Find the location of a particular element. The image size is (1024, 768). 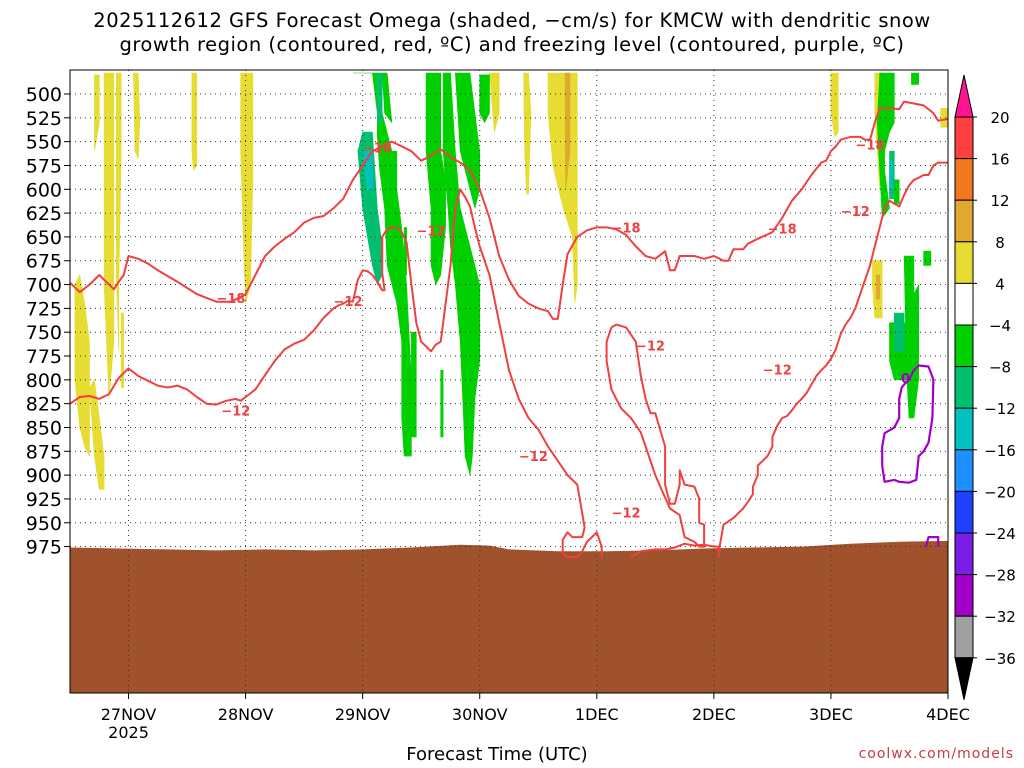

y-tick-label: 700 is located at coordinates (44, 286).